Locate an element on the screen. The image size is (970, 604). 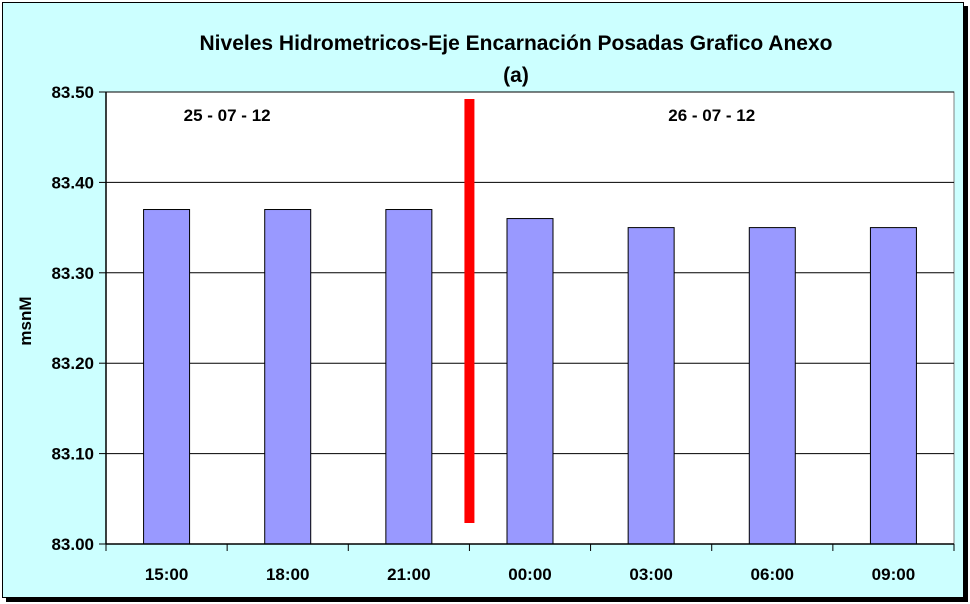
x-tick-label: 09:00 is located at coordinates (893, 574).